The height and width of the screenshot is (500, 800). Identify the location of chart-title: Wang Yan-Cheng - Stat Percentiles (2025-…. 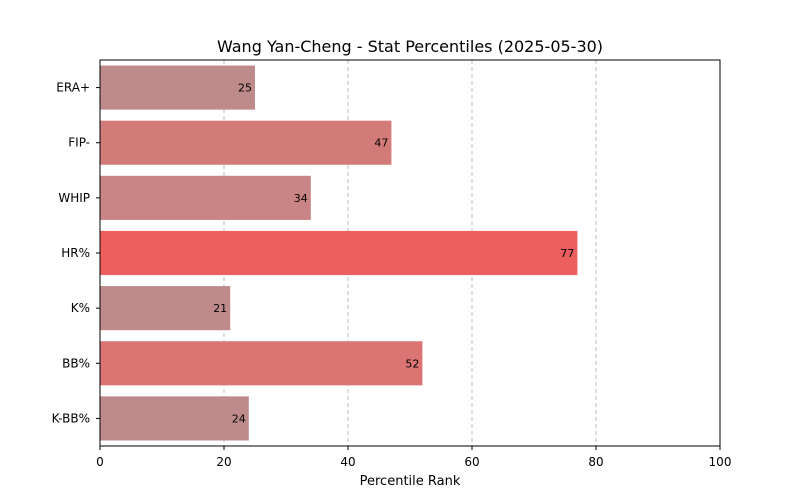
(410, 46).